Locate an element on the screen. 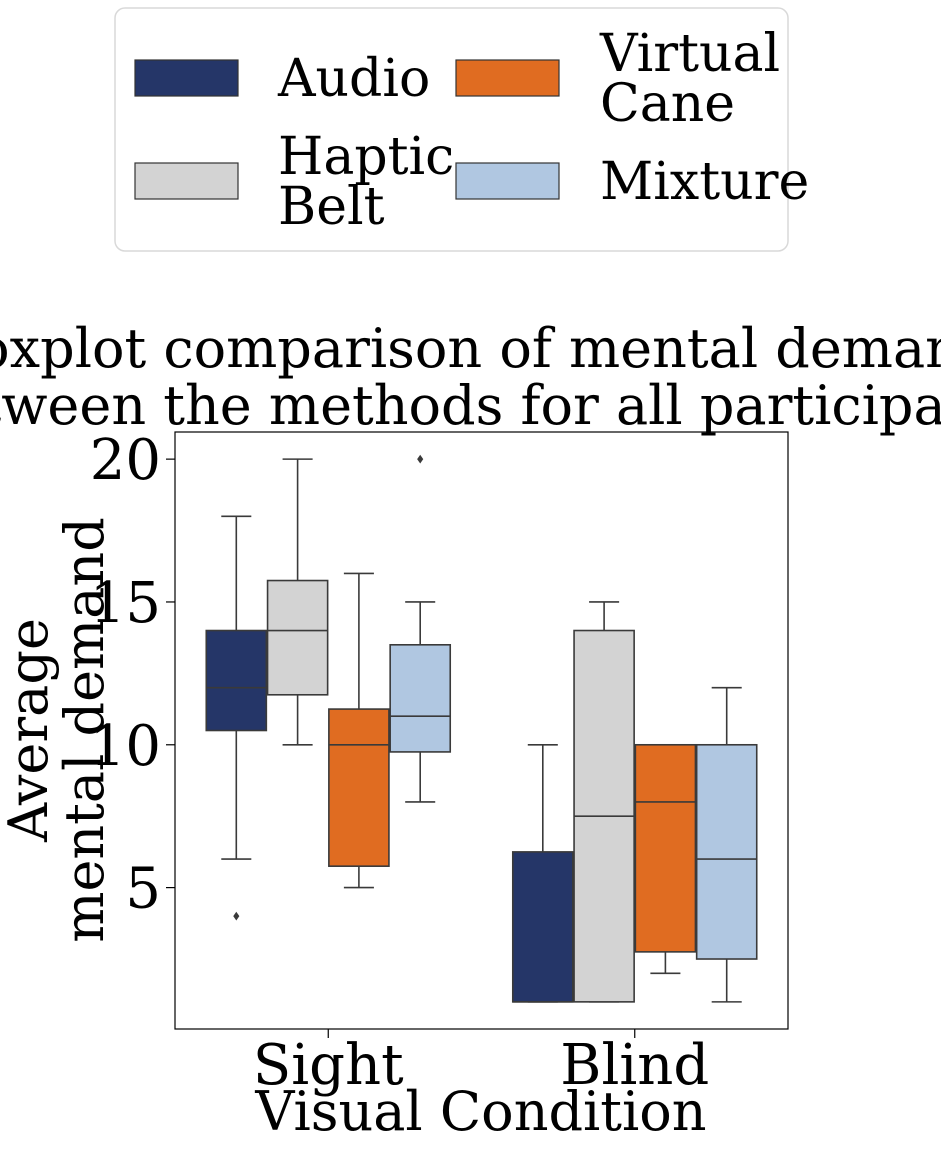 The height and width of the screenshot is (1149, 941). box-audio-sight is located at coordinates (236, 718).